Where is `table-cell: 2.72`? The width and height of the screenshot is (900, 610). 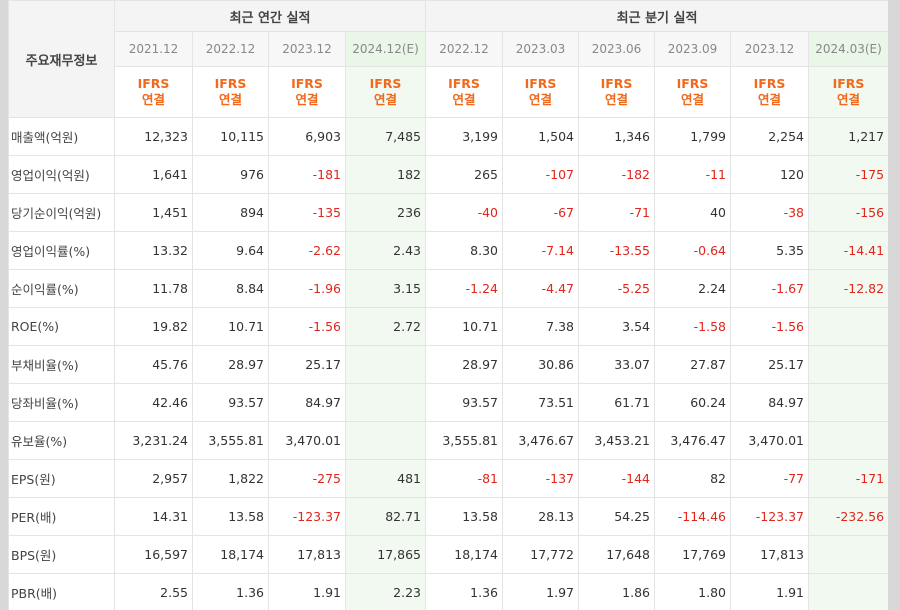 table-cell: 2.72 is located at coordinates (385, 326).